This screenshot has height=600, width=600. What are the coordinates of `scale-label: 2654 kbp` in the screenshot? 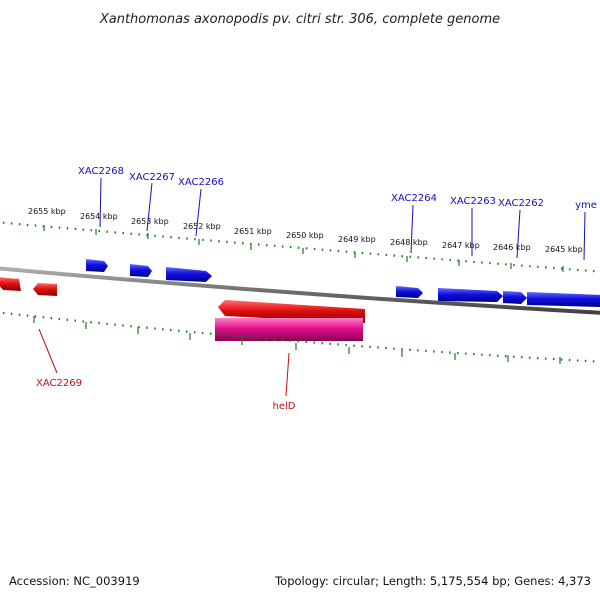 It's located at (99, 216).